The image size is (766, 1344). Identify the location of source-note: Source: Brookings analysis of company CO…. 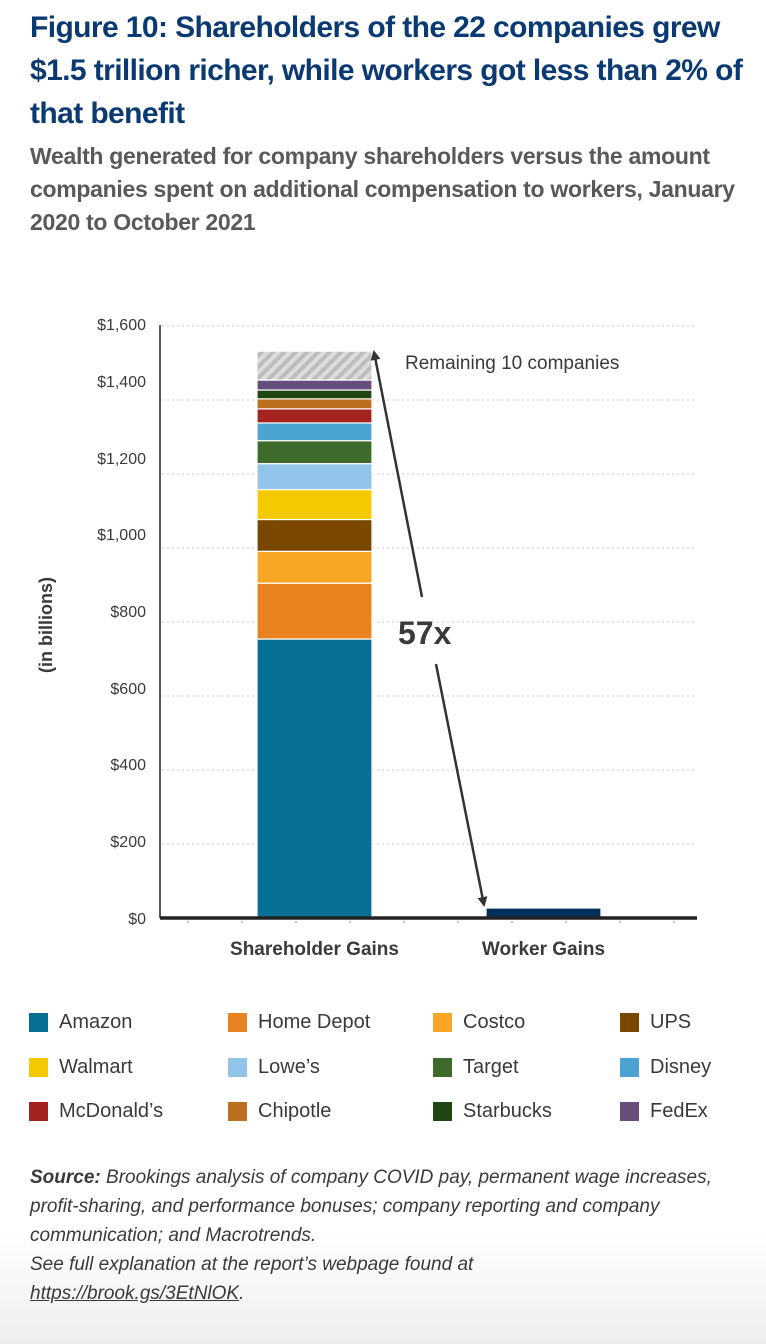
(380, 1235).